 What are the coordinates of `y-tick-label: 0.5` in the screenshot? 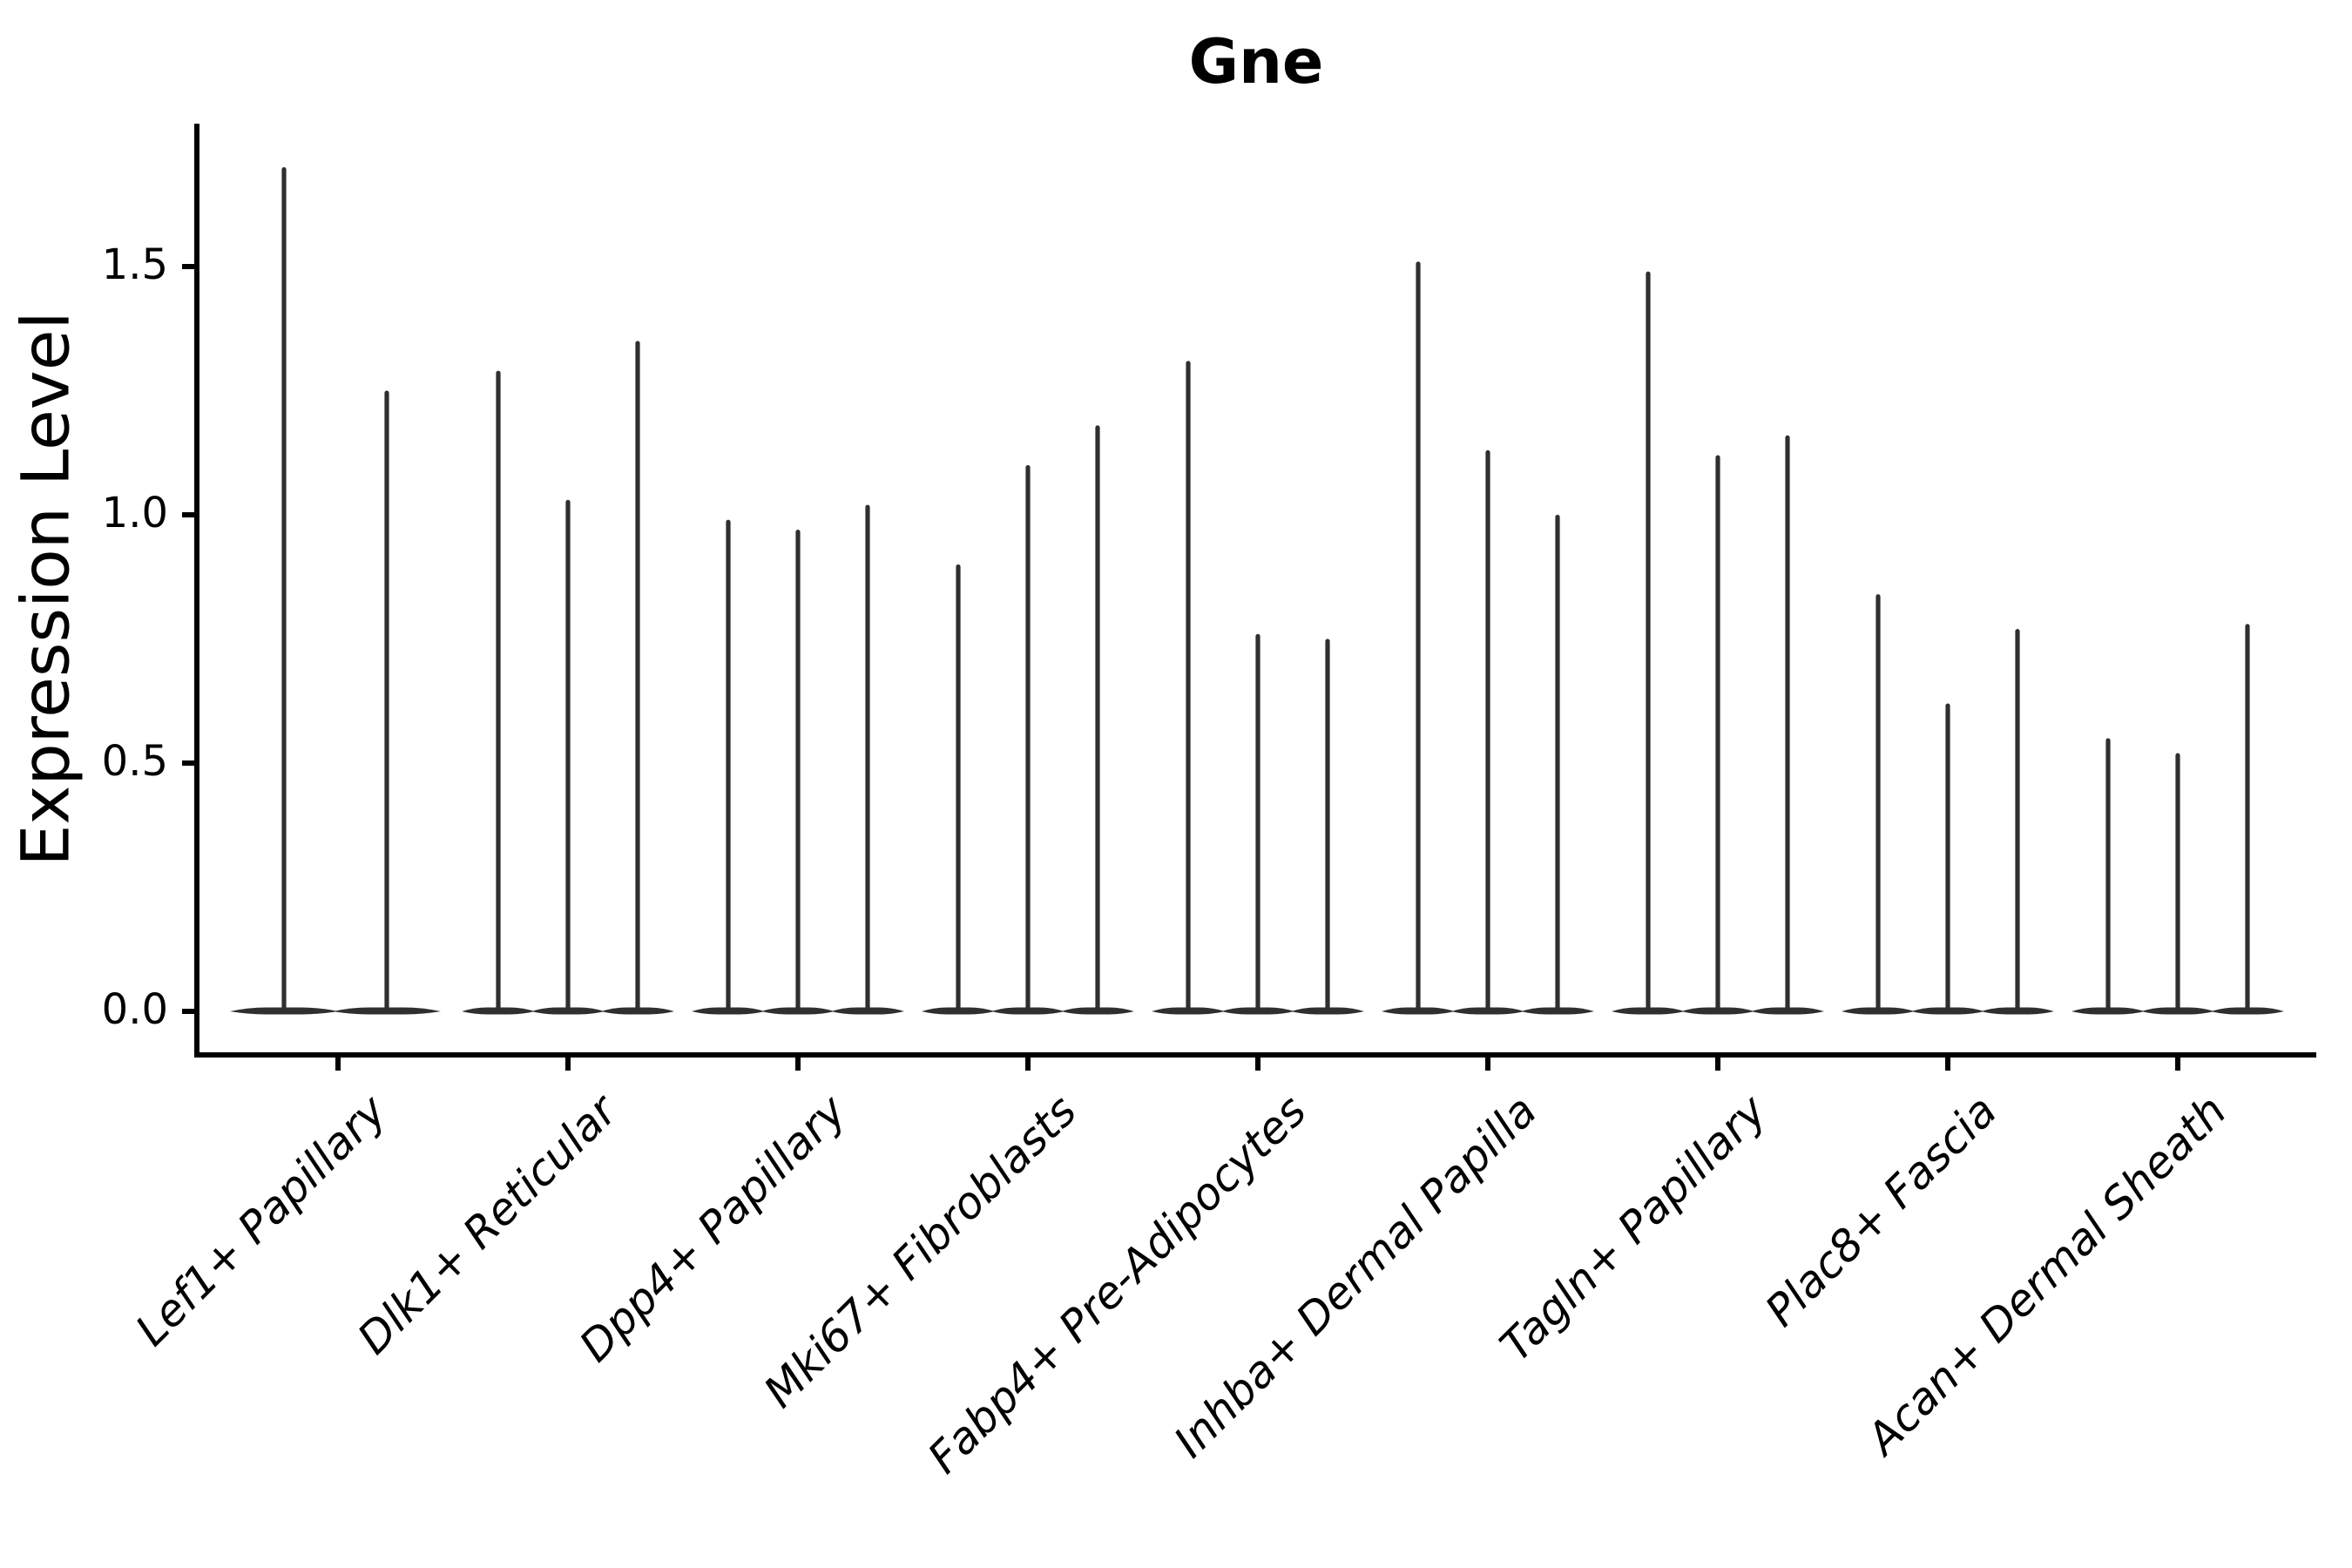 It's located at (134, 761).